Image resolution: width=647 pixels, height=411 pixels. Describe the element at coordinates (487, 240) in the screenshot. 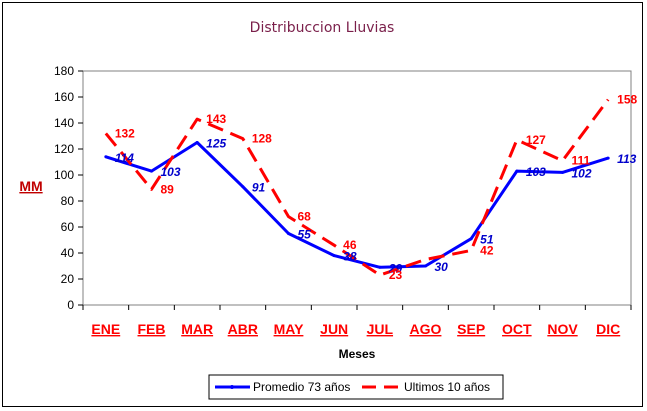

I see `data-label: 51` at that location.